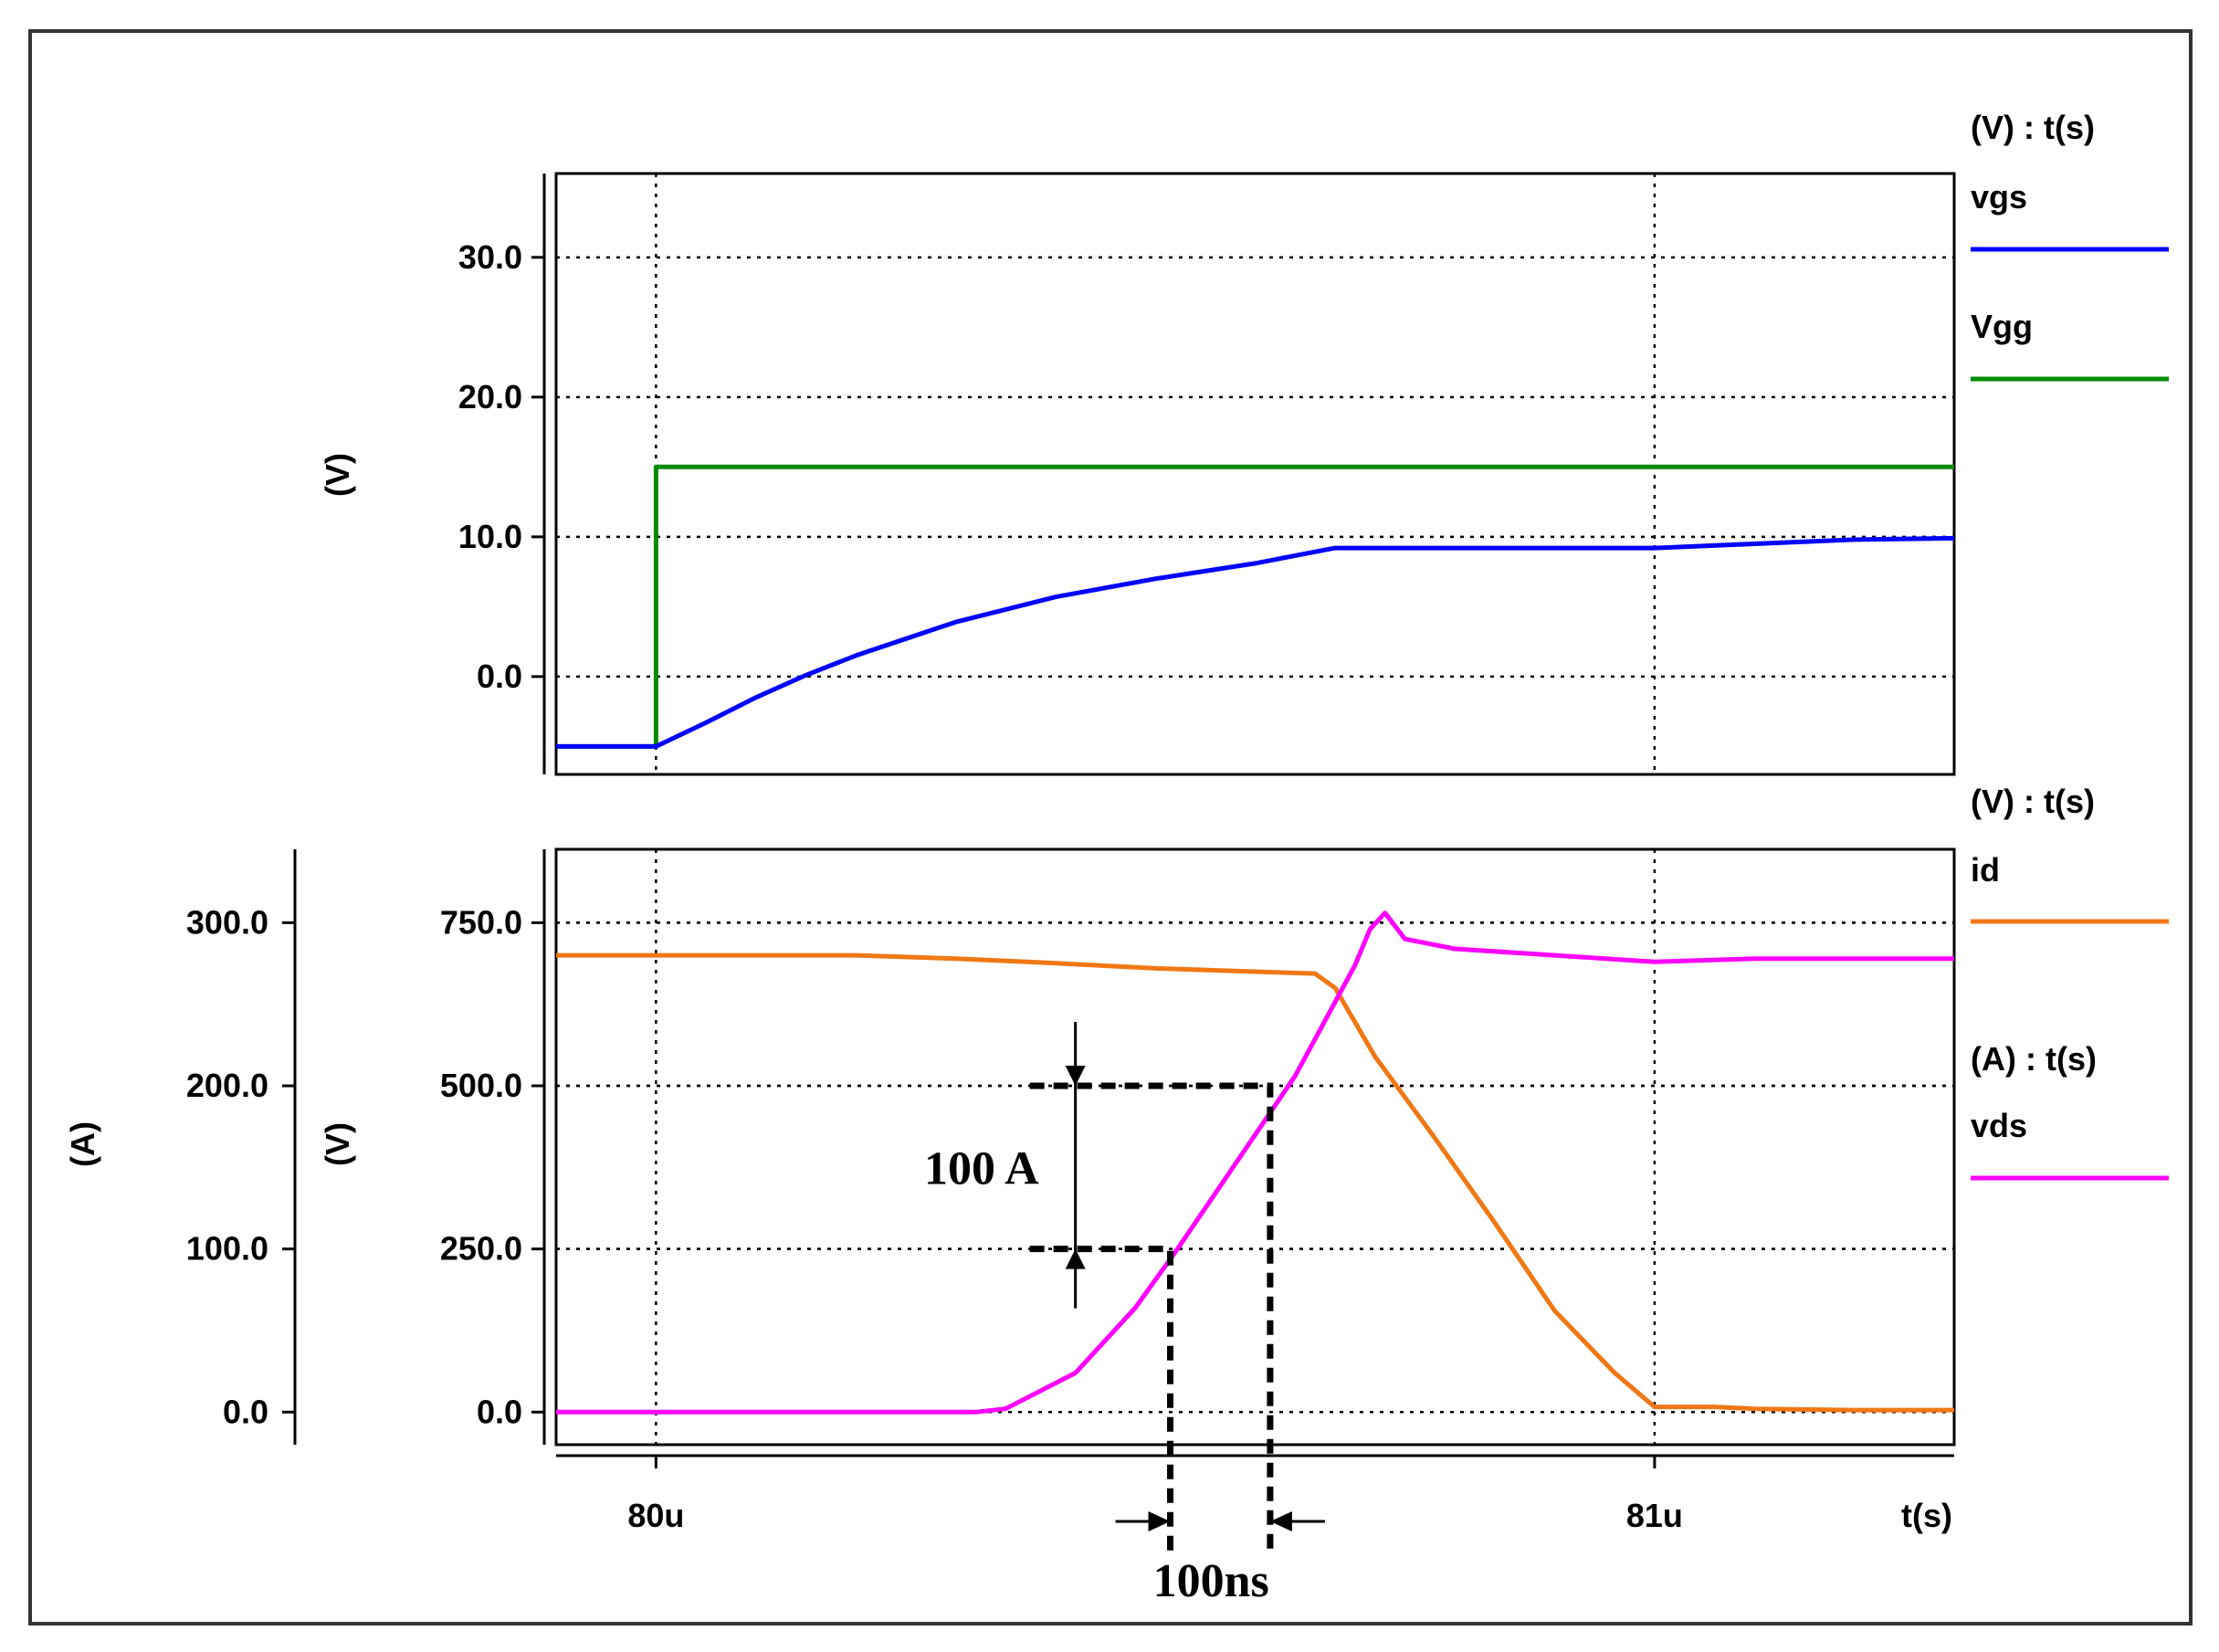 This screenshot has width=2219, height=1652. I want to click on top-y-tick-label: 30.0, so click(490, 257).